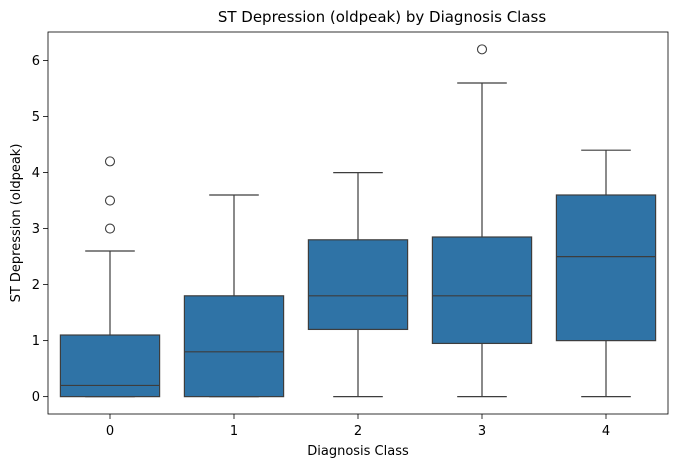 The height and width of the screenshot is (468, 678). I want to click on y-axis: 0 1 2 3 4 5 6, so click(40, 229).